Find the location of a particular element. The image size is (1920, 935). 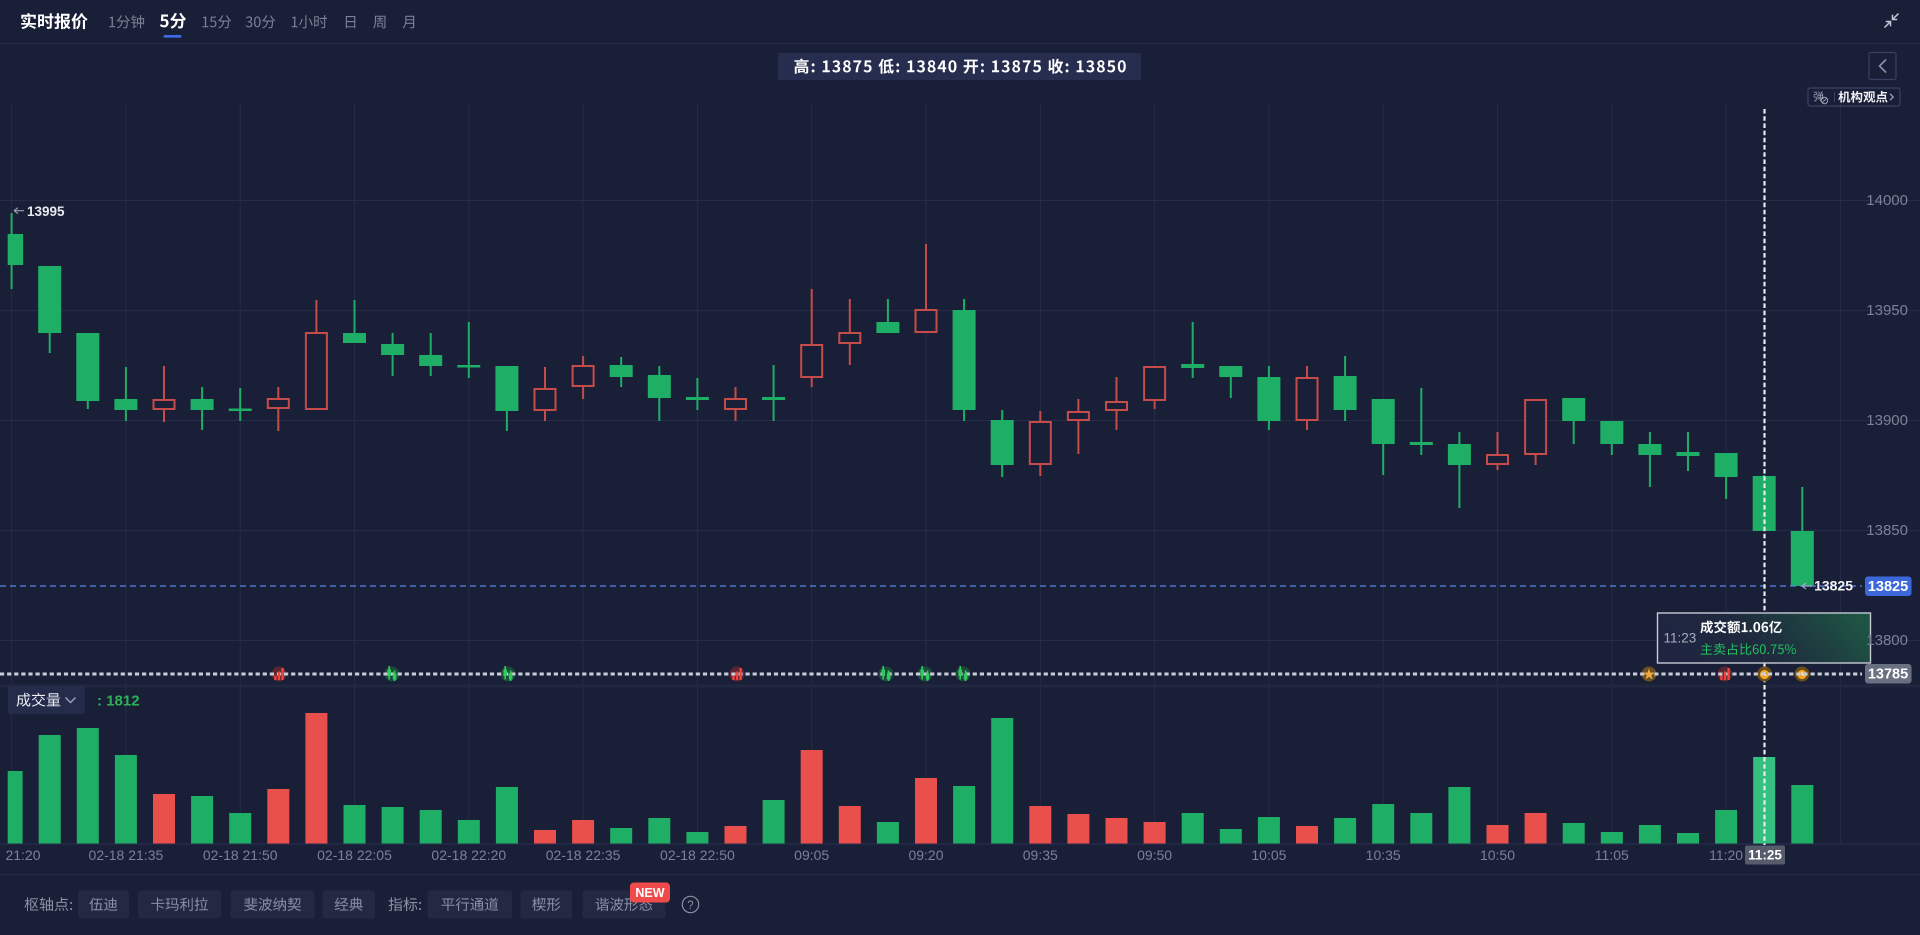

svg-text: 02-18 22:05 is located at coordinates (354, 855).